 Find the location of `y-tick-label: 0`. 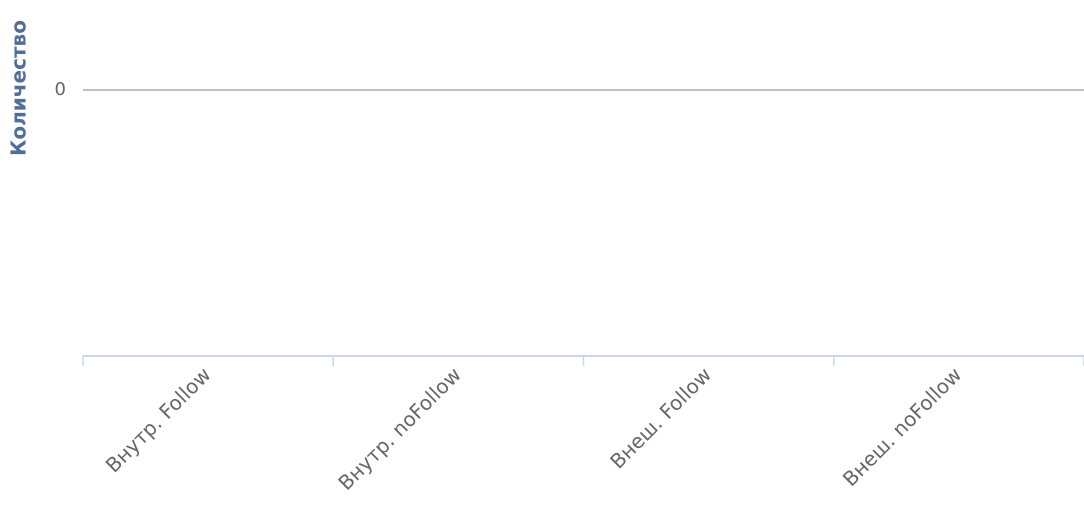

y-tick-label: 0 is located at coordinates (60, 89).